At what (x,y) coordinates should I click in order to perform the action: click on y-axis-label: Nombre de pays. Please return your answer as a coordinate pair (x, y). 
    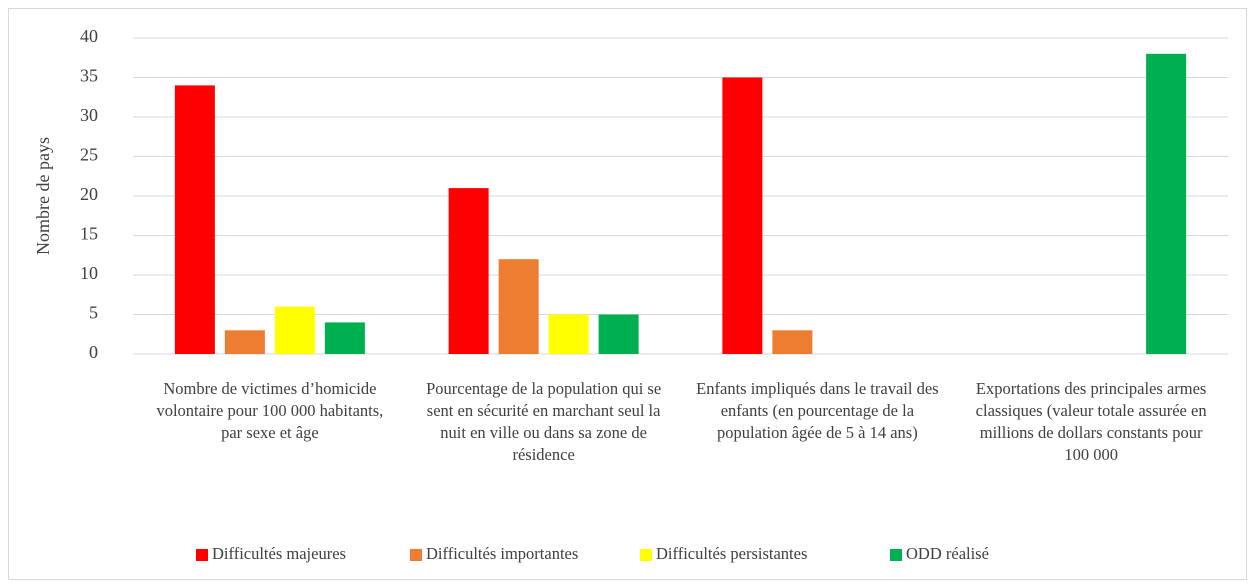
    Looking at the image, I should click on (43, 196).